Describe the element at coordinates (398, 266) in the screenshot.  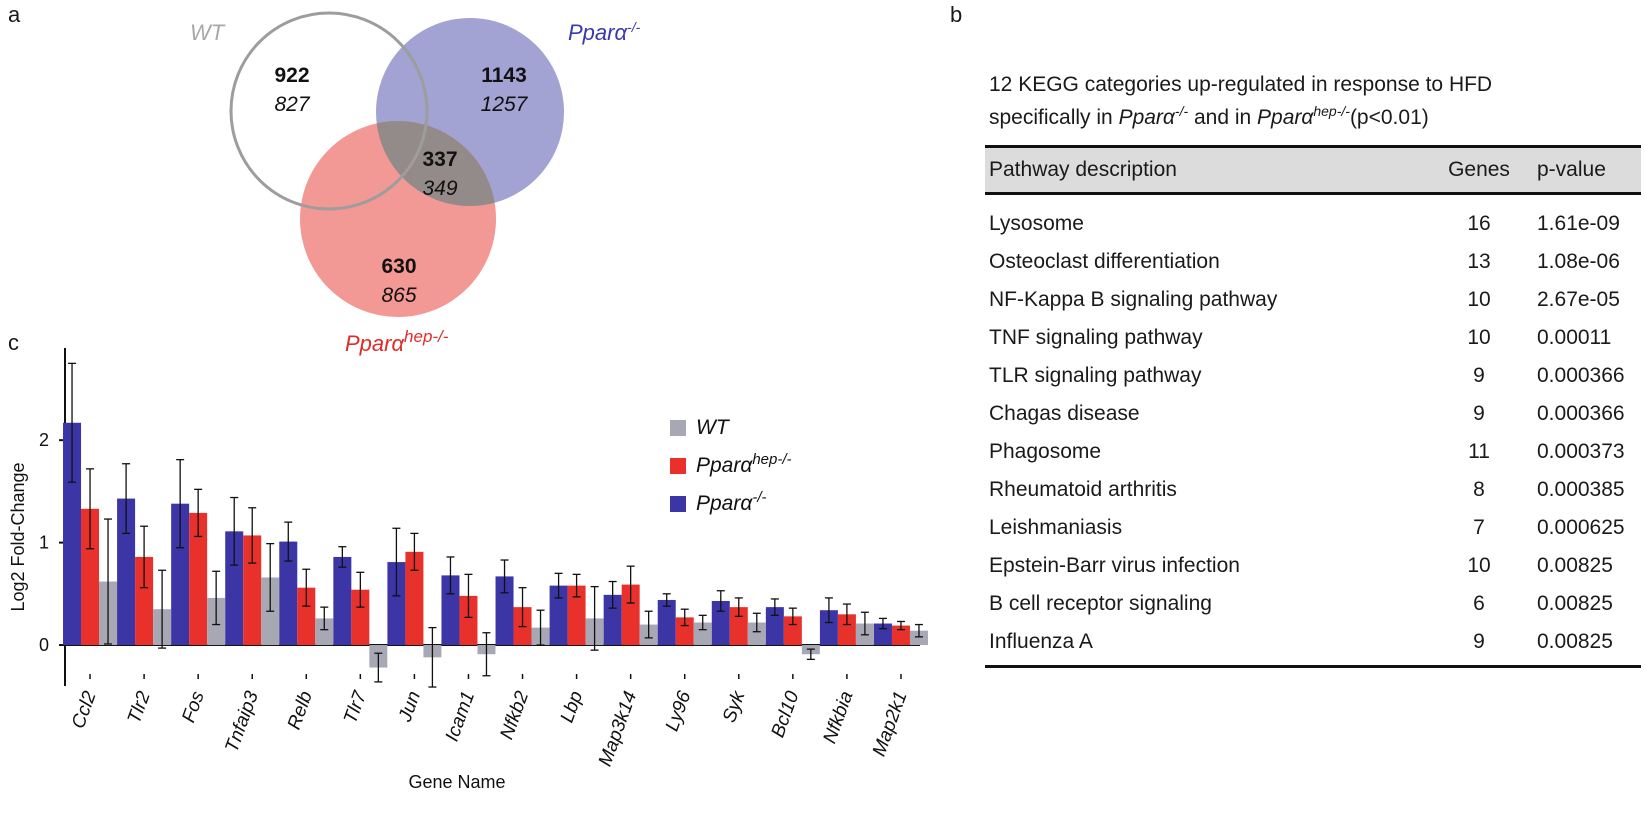
I see `venn-hep-only-count: 630` at that location.